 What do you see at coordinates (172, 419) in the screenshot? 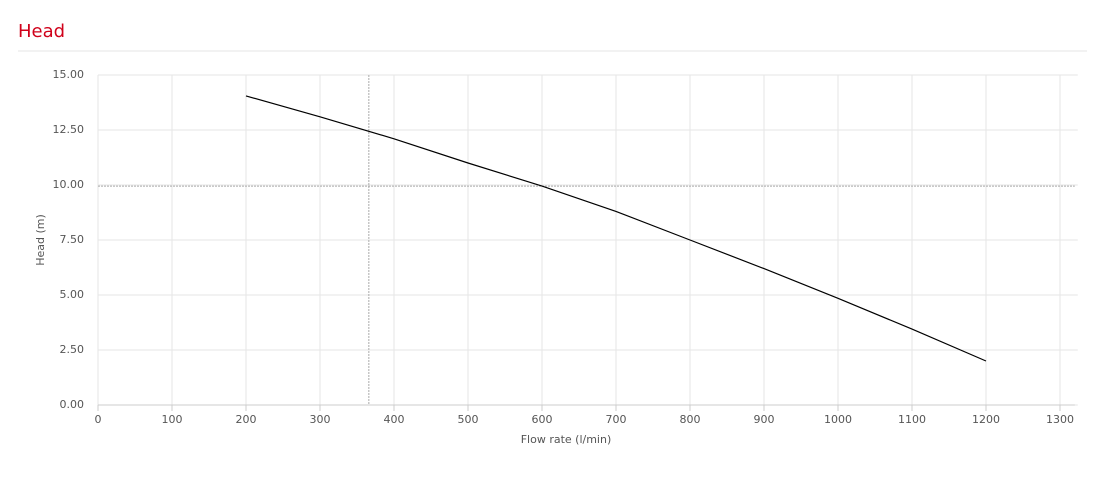
I see `x-tick-label: 100` at bounding box center [172, 419].